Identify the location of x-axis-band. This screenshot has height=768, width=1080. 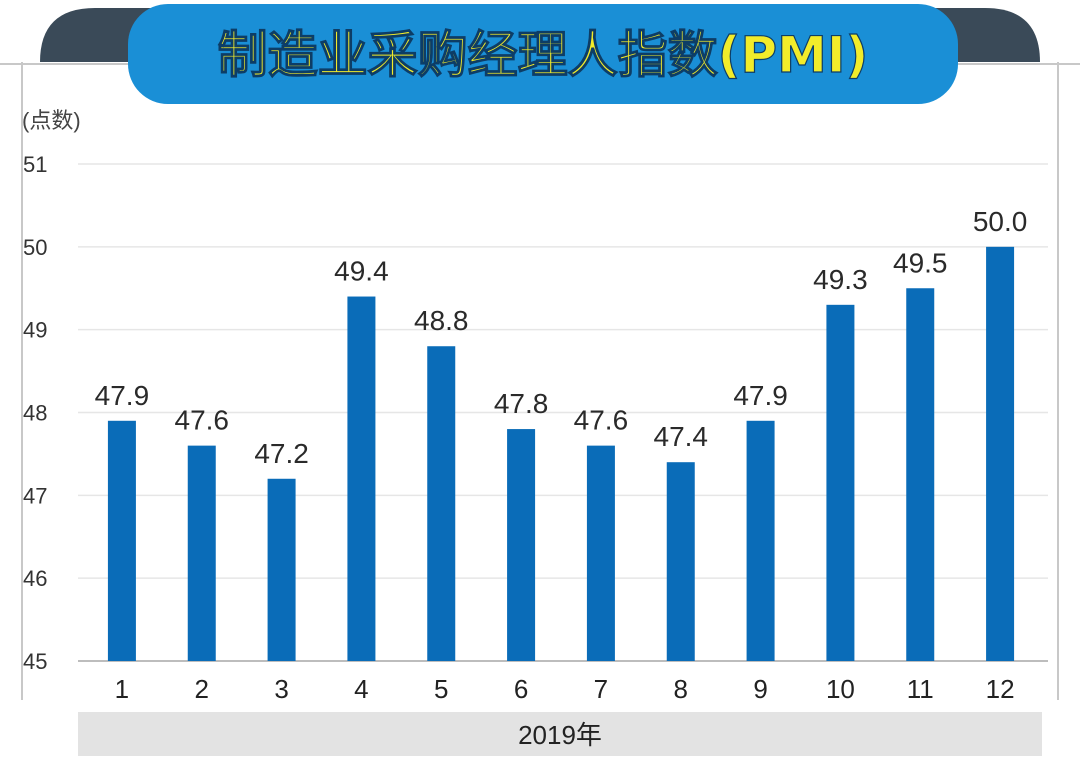
(560, 734).